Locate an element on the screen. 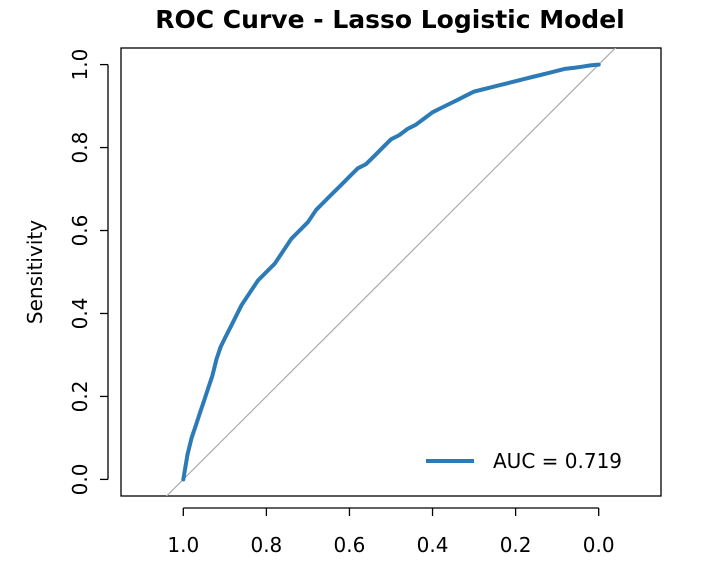 The width and height of the screenshot is (724, 566). chart-title: ROC Curve - Lasso Logistic Model is located at coordinates (389, 19).